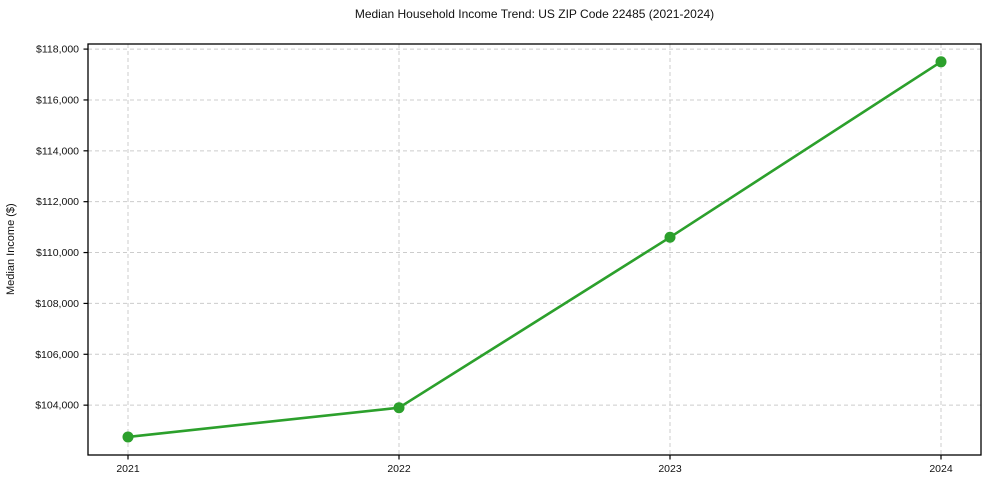 This screenshot has width=989, height=490. I want to click on y-tick-label: $114,000, so click(57, 151).